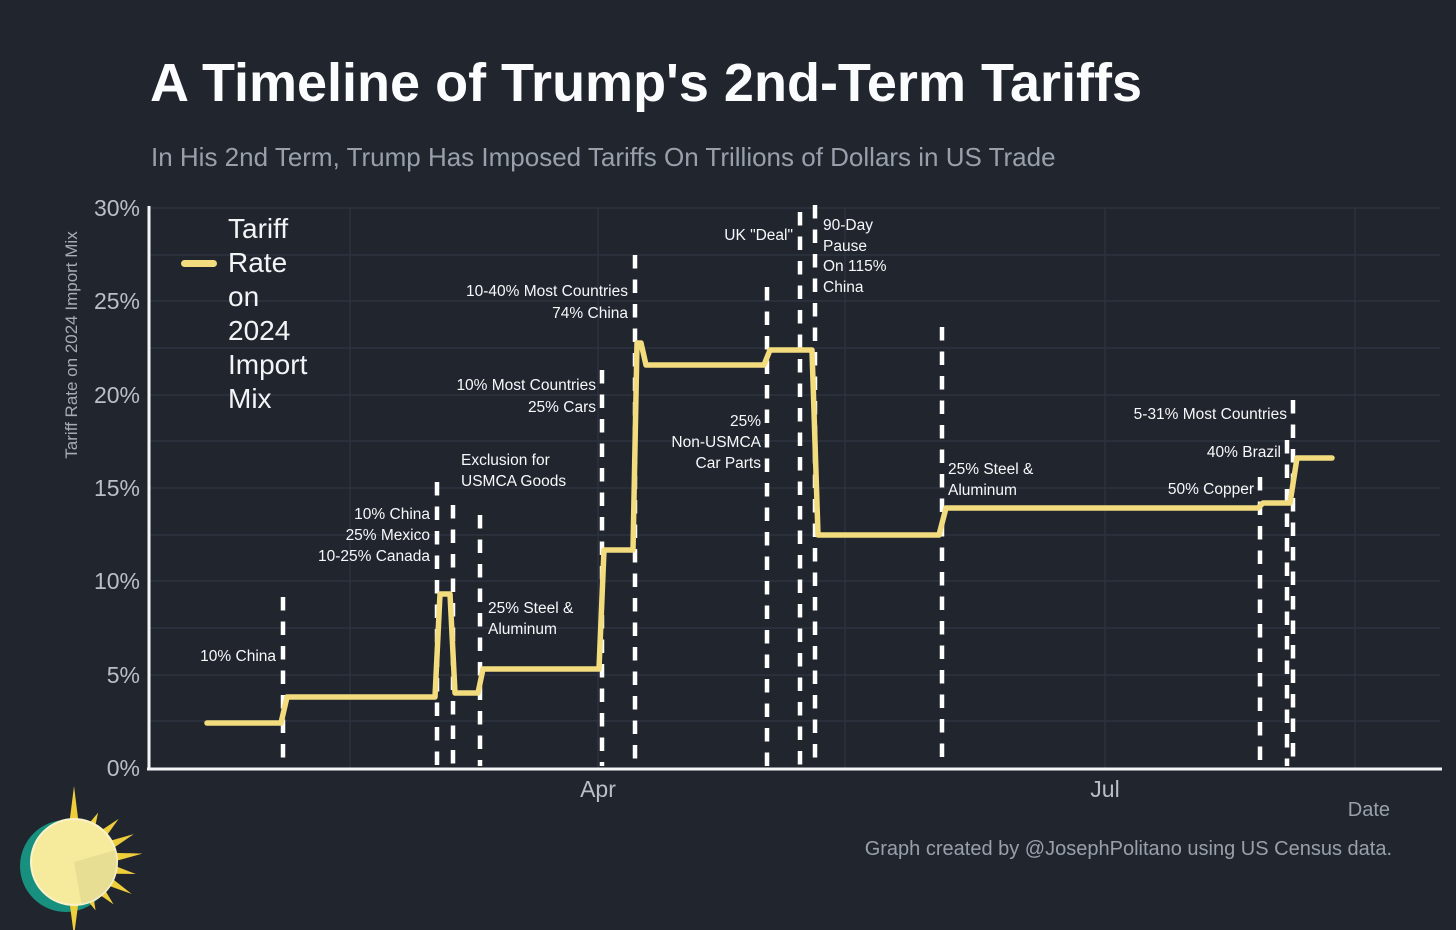 Image resolution: width=1456 pixels, height=930 pixels. What do you see at coordinates (758, 235) in the screenshot?
I see `svg-text: UK "Deal"` at bounding box center [758, 235].